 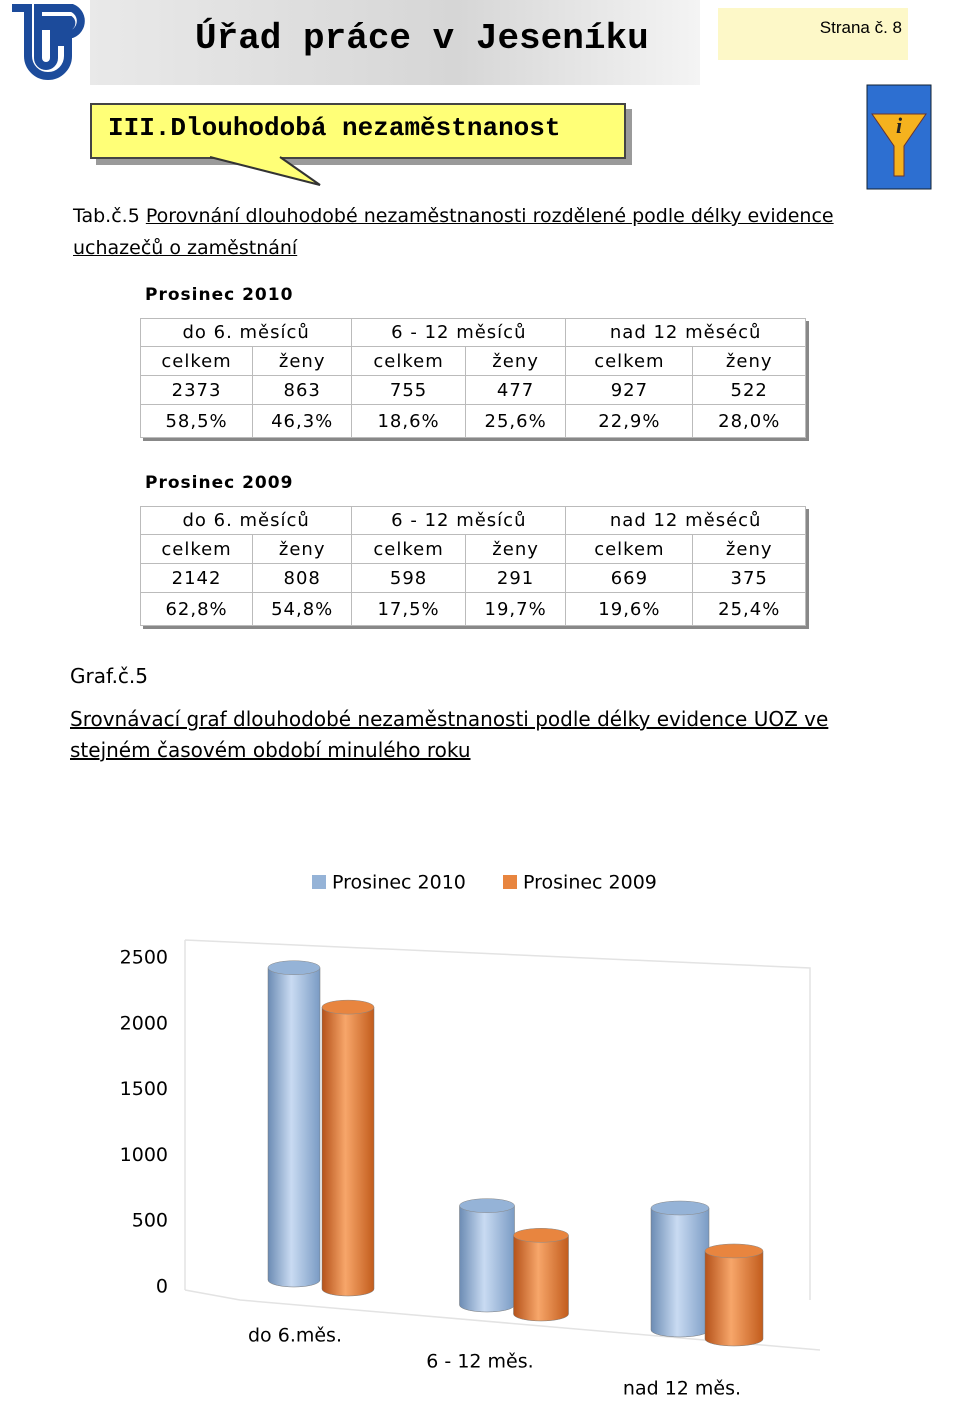 What do you see at coordinates (265, 171) in the screenshot?
I see `section-pointer` at bounding box center [265, 171].